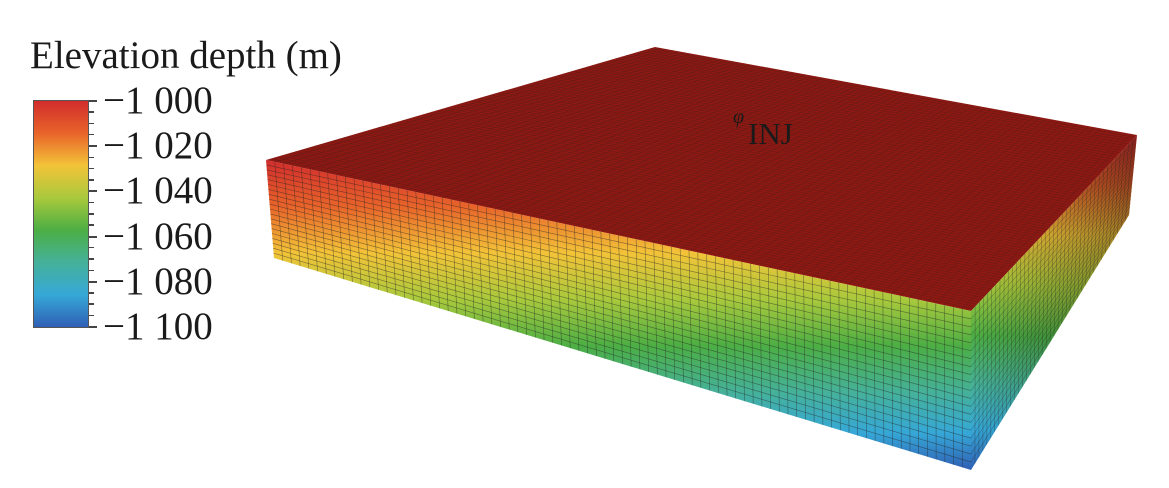 The image size is (1169, 488). I want to click on colorbar-tick-label: −1 020, so click(158, 146).